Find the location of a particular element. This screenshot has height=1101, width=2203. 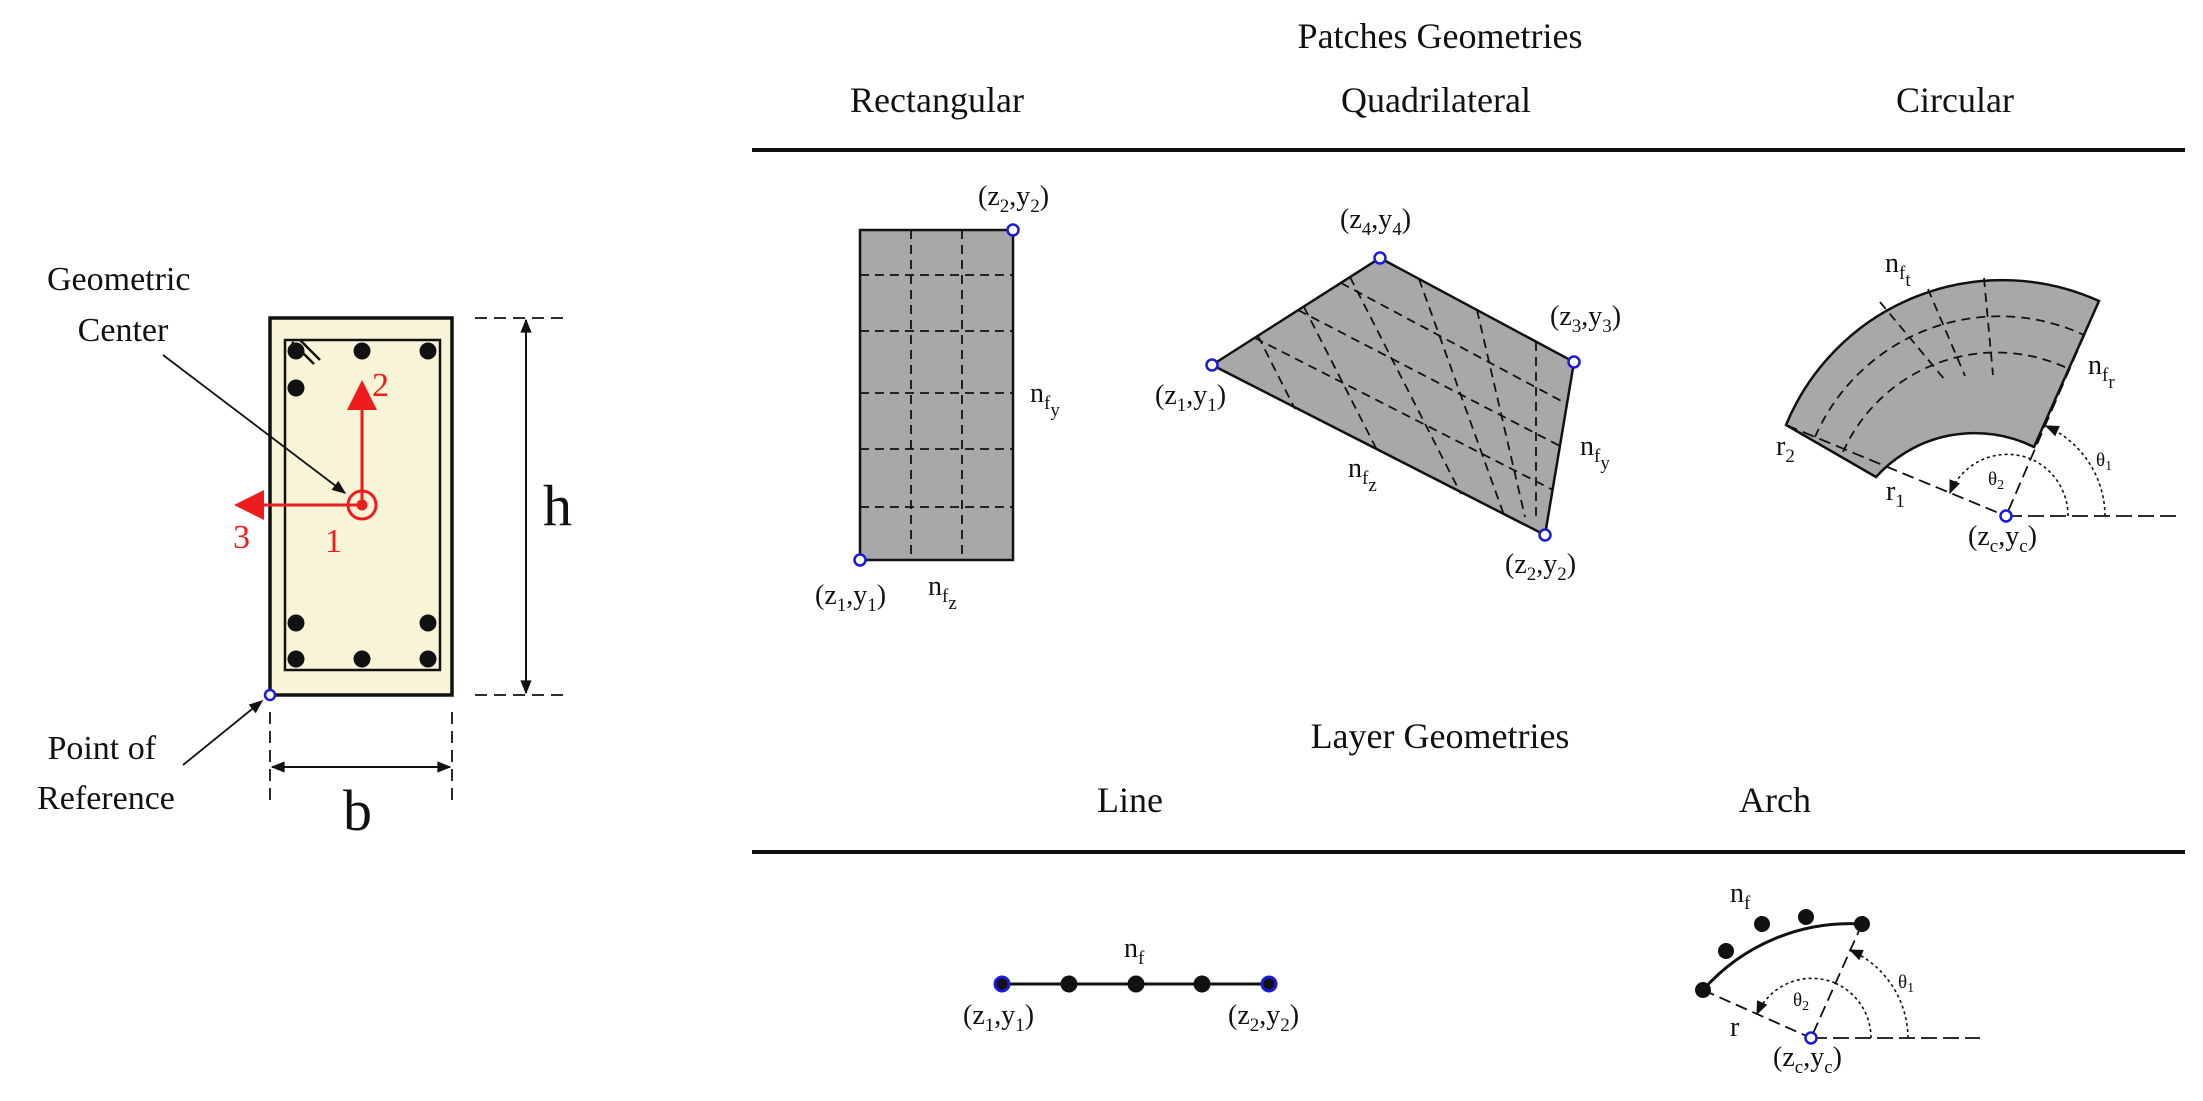

arch-theta2-arc is located at coordinates (1814, 1008).